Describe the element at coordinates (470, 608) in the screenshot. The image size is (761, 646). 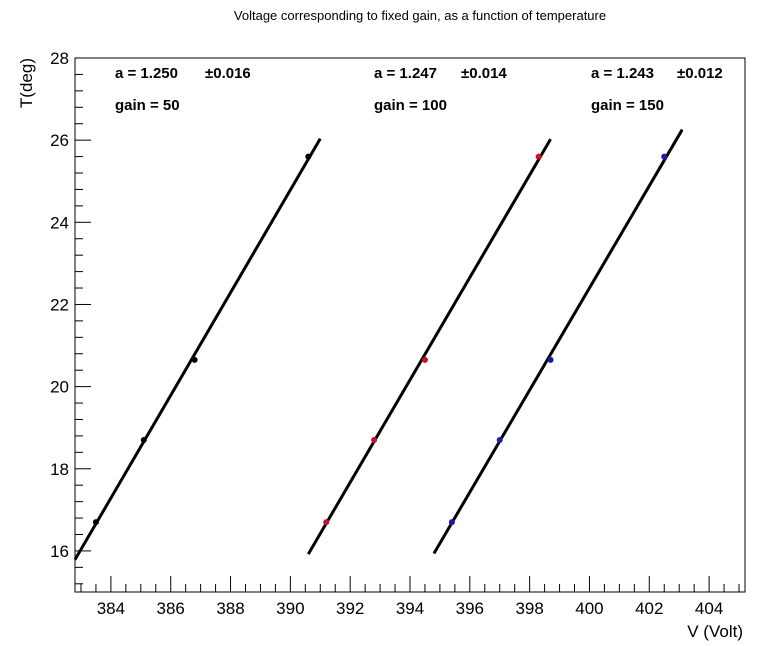
I see `x-tick-label: 396` at that location.